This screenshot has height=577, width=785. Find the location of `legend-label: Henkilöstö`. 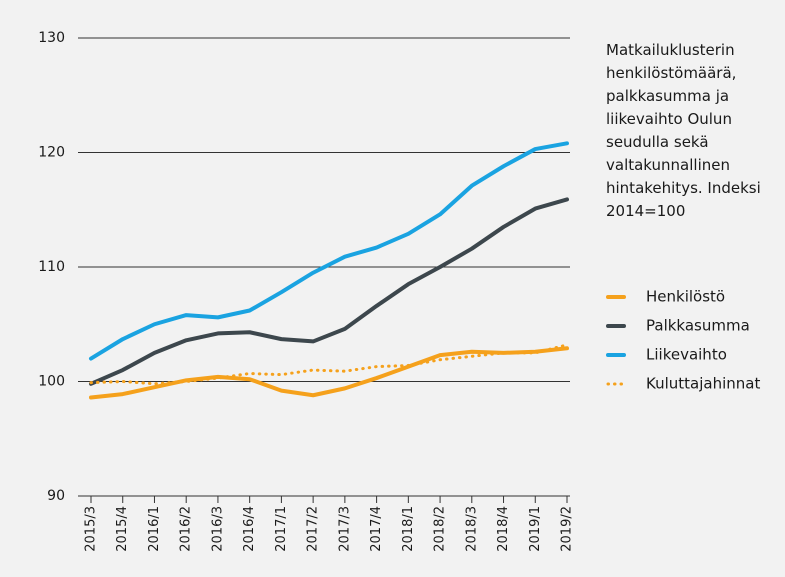

legend-label: Henkilöstö is located at coordinates (685, 297).